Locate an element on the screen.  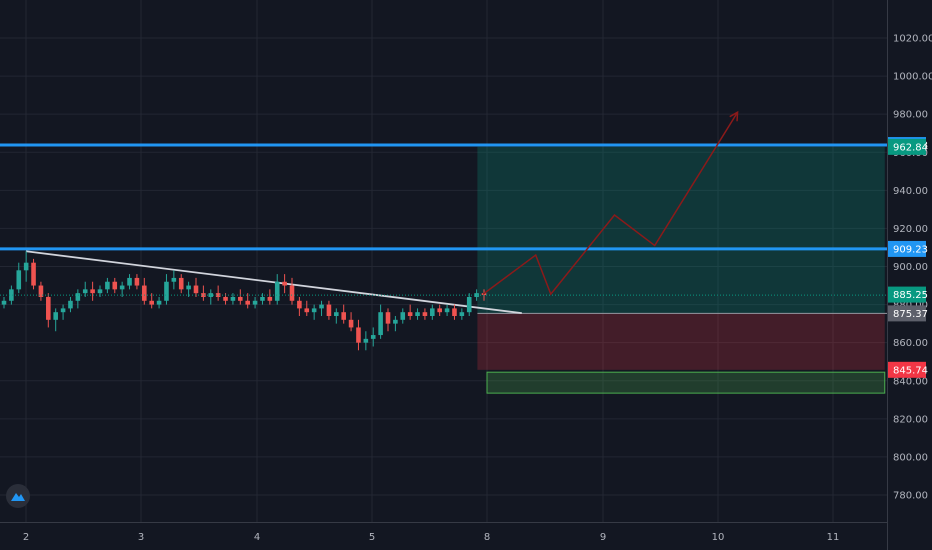
resistance-lower-tag: 909.23 is located at coordinates (908, 248).